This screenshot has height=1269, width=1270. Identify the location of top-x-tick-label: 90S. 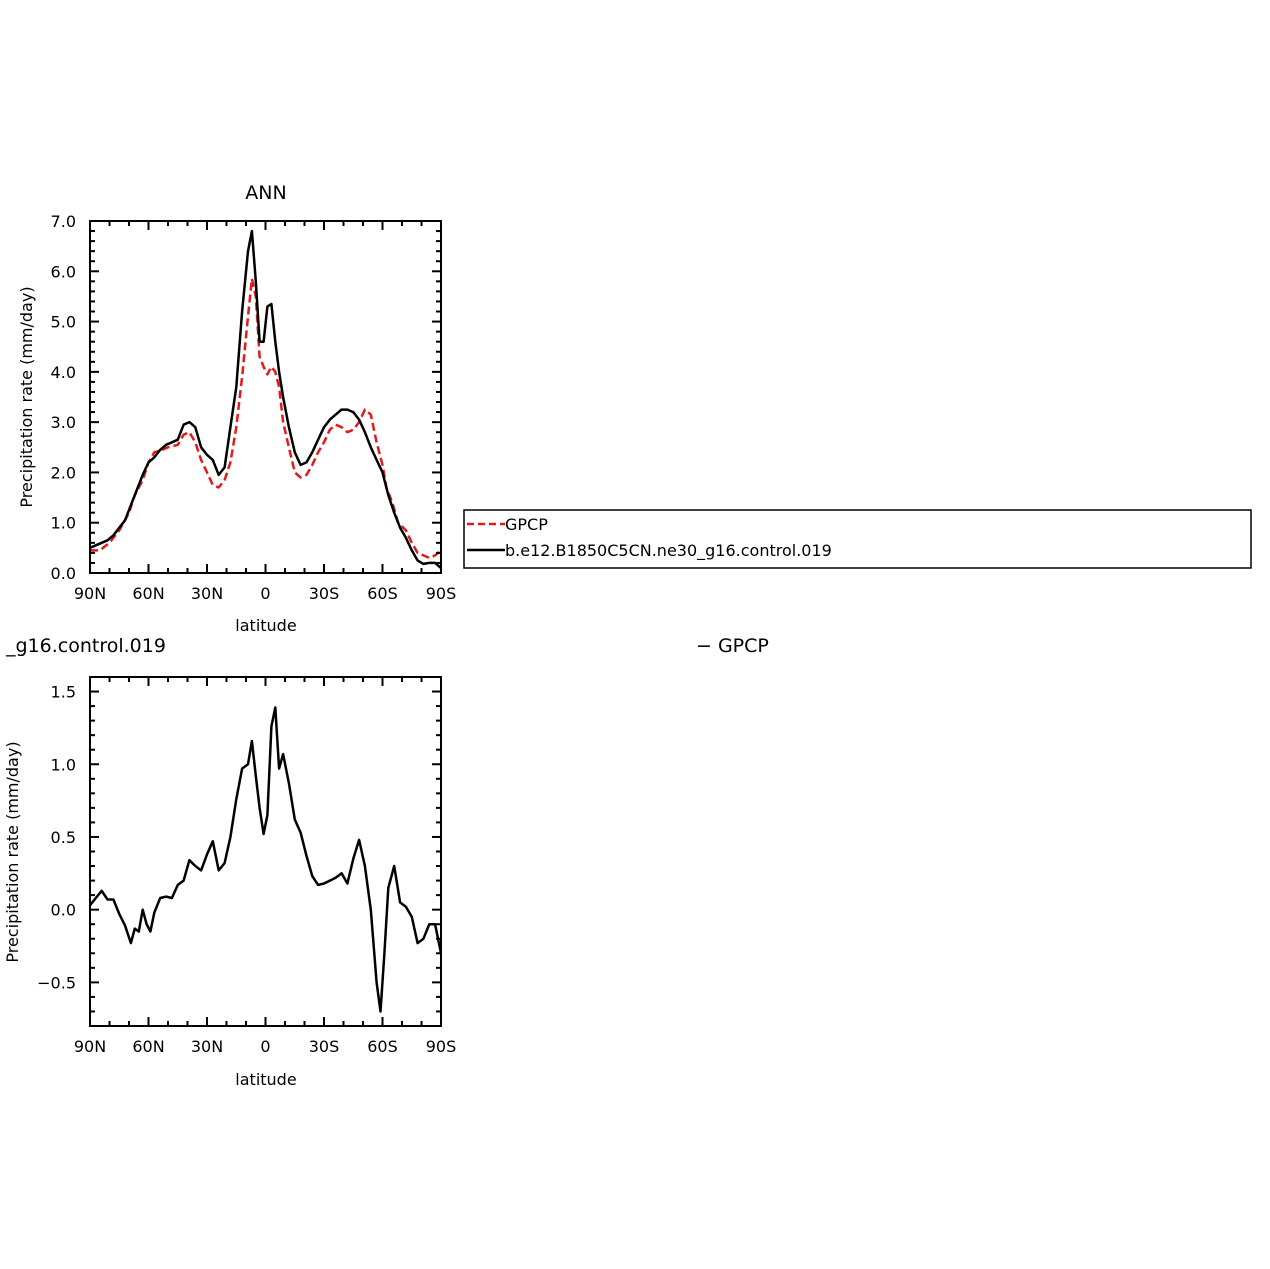
(441, 593).